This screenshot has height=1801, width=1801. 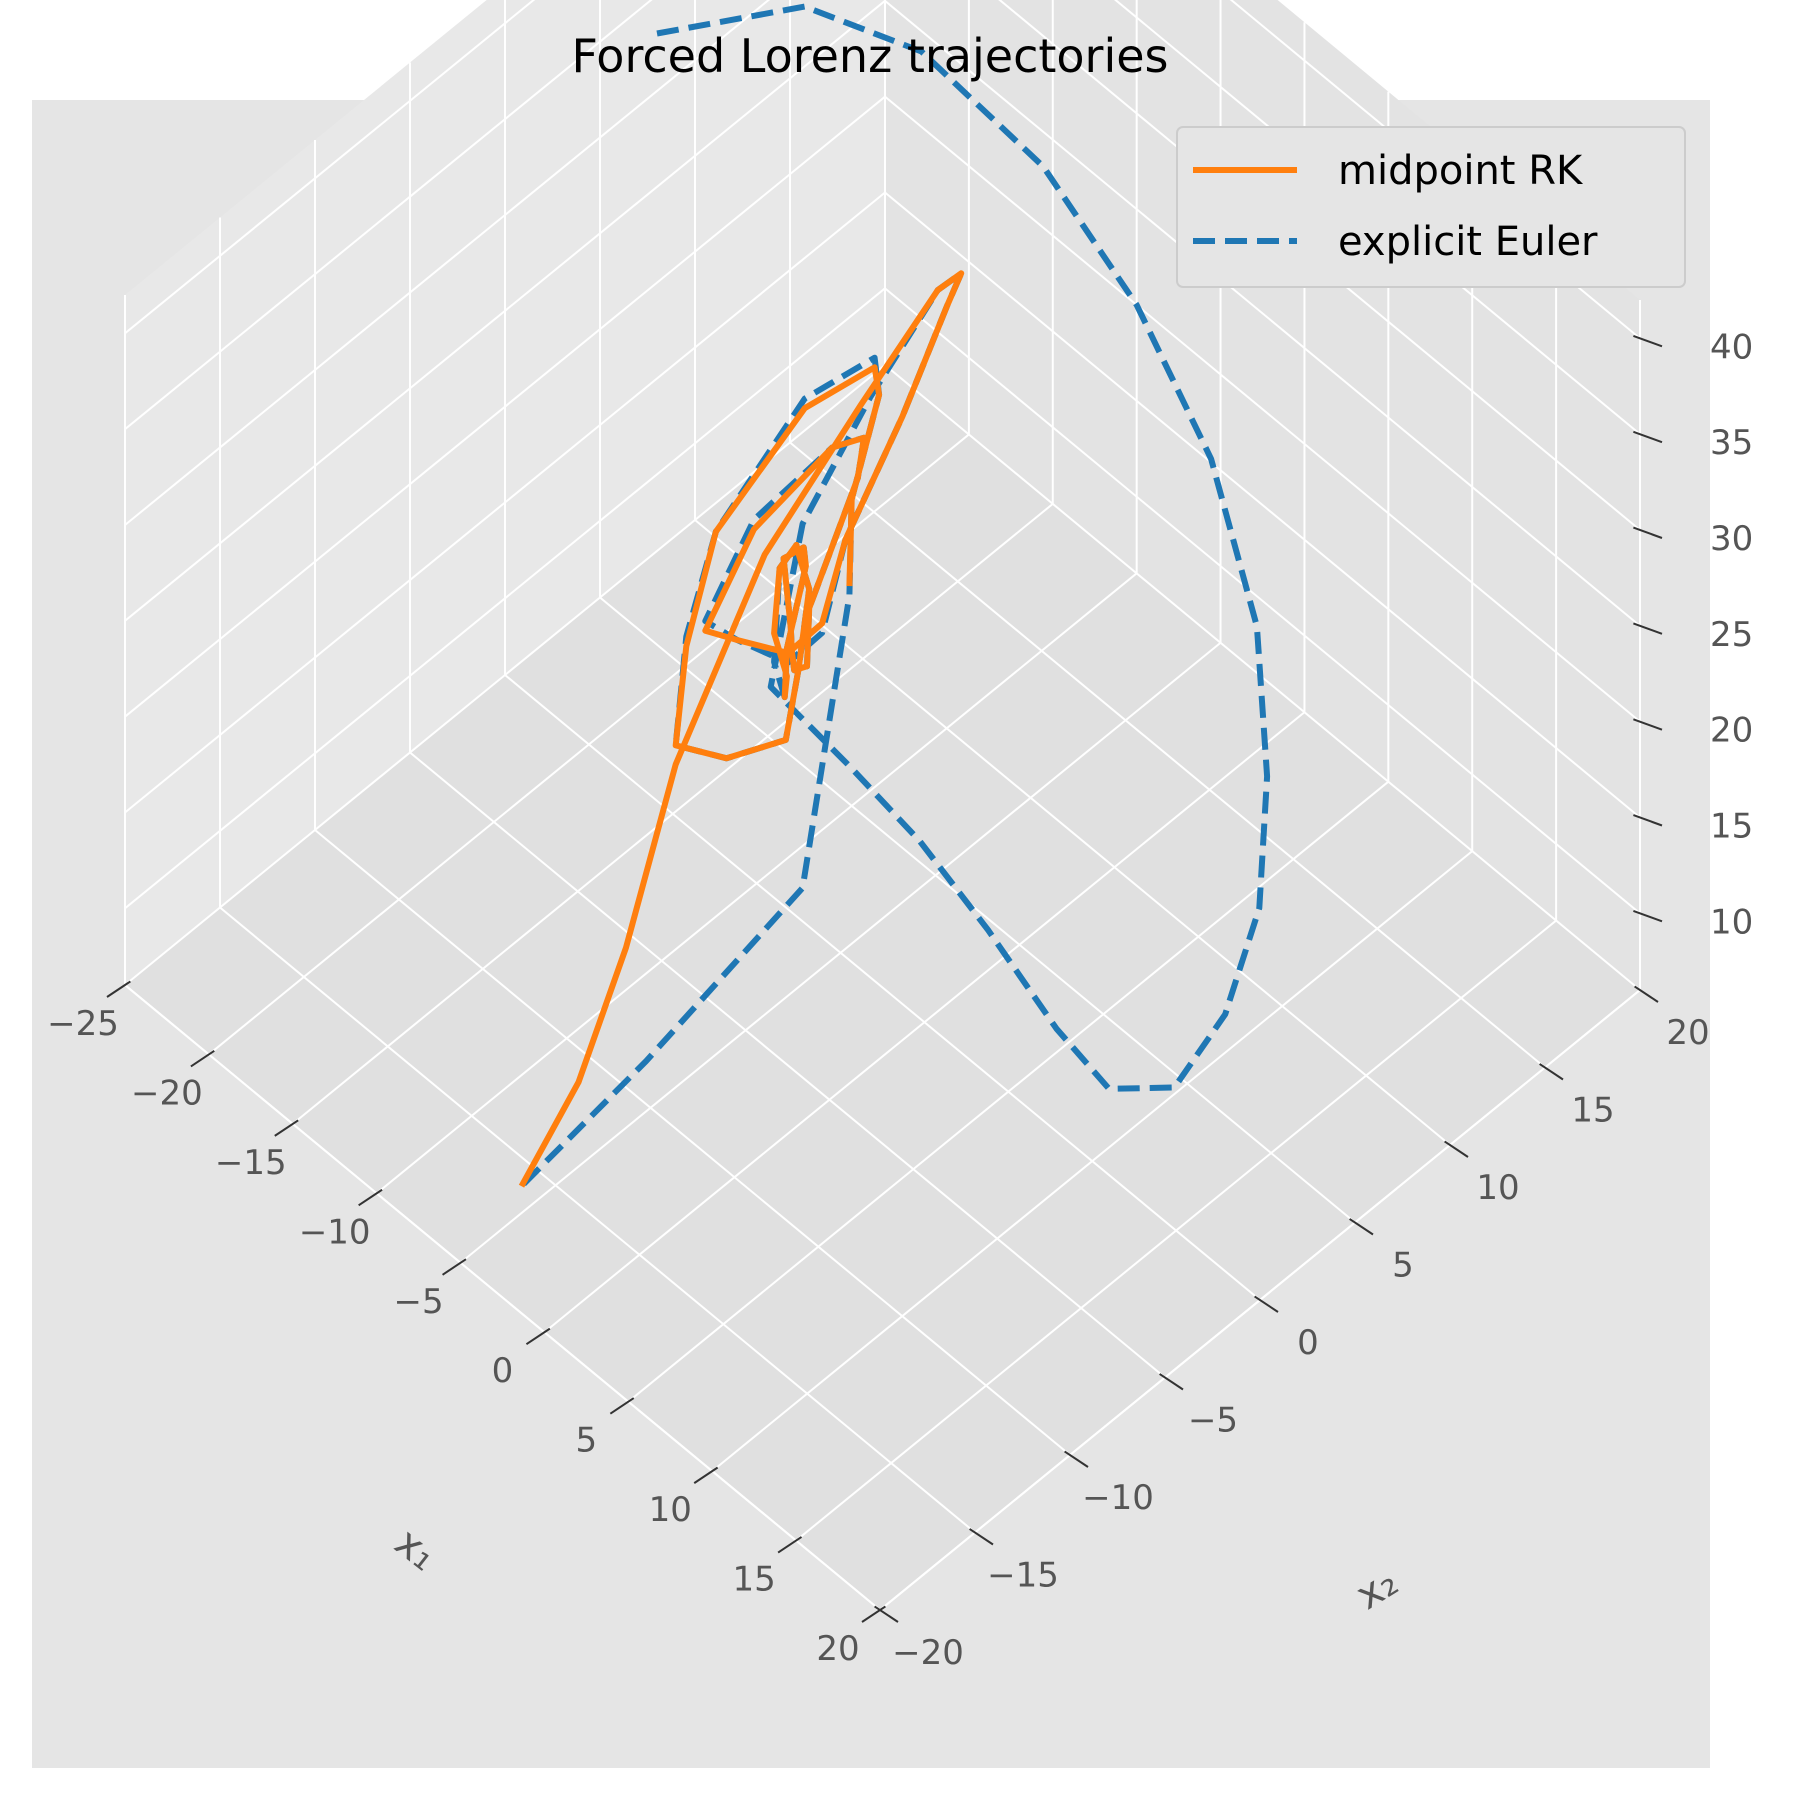 I want to click on z-tick-label: 25, so click(x=1731, y=635).